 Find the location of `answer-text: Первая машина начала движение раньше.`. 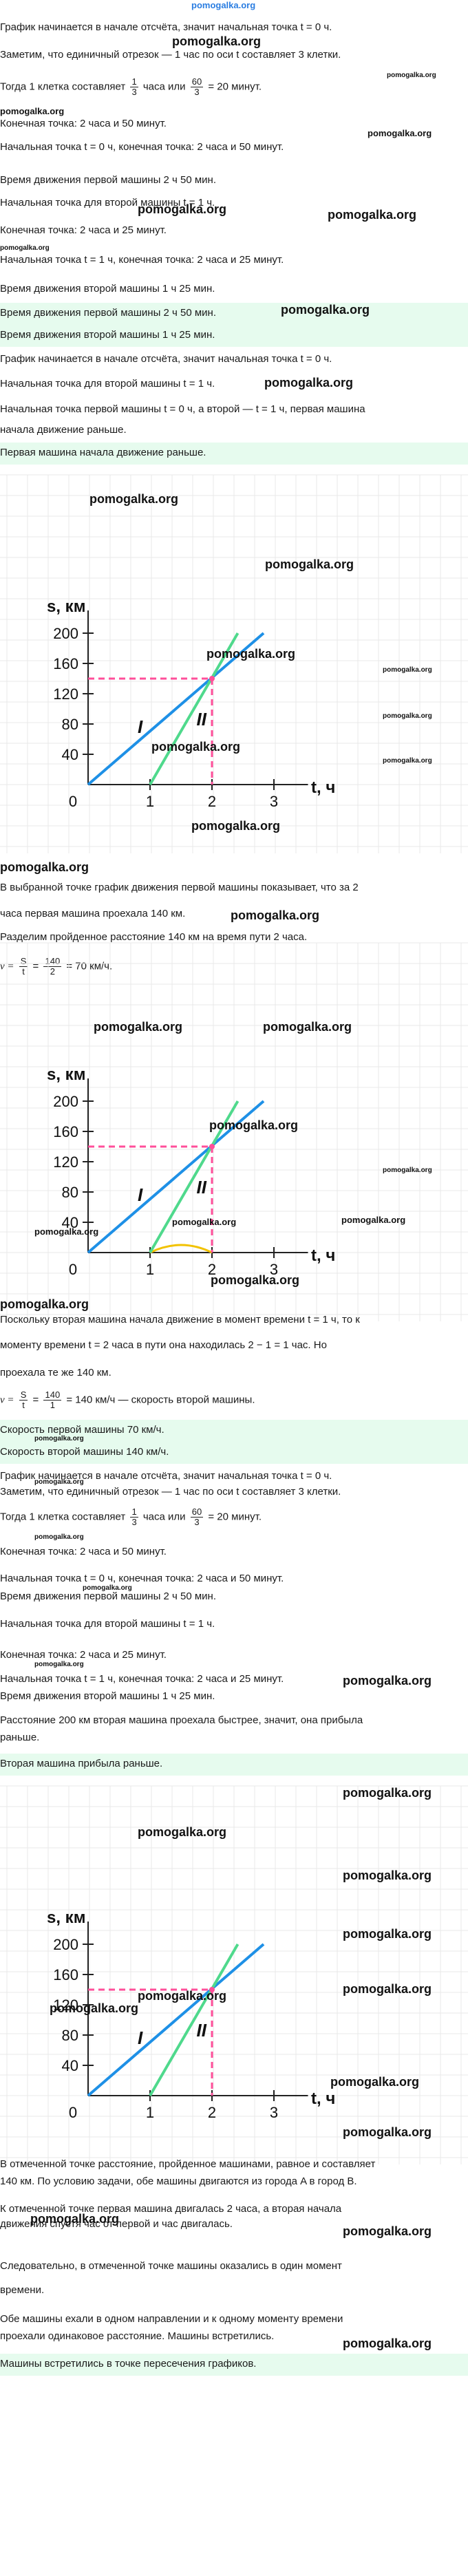

answer-text: Первая машина начала движение раньше. is located at coordinates (103, 452).